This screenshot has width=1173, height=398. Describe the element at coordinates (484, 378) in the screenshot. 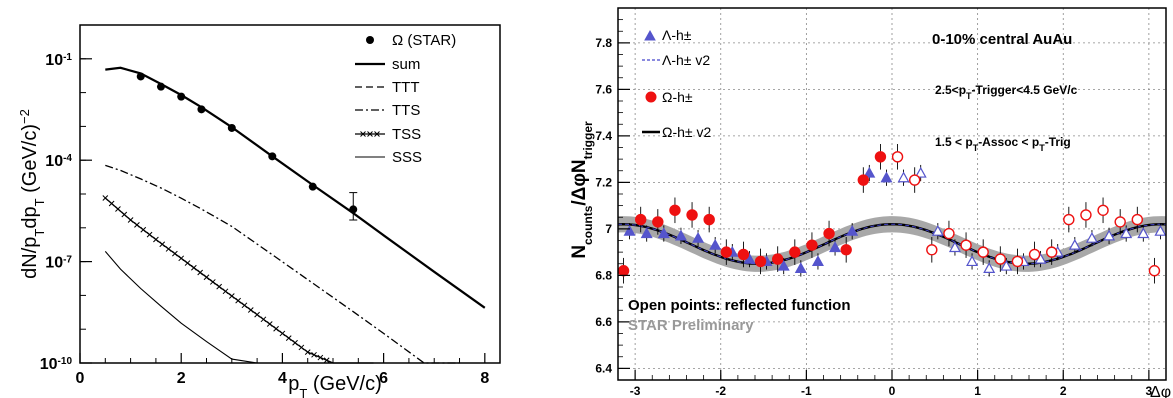

I see `x-tick-label: 8` at that location.